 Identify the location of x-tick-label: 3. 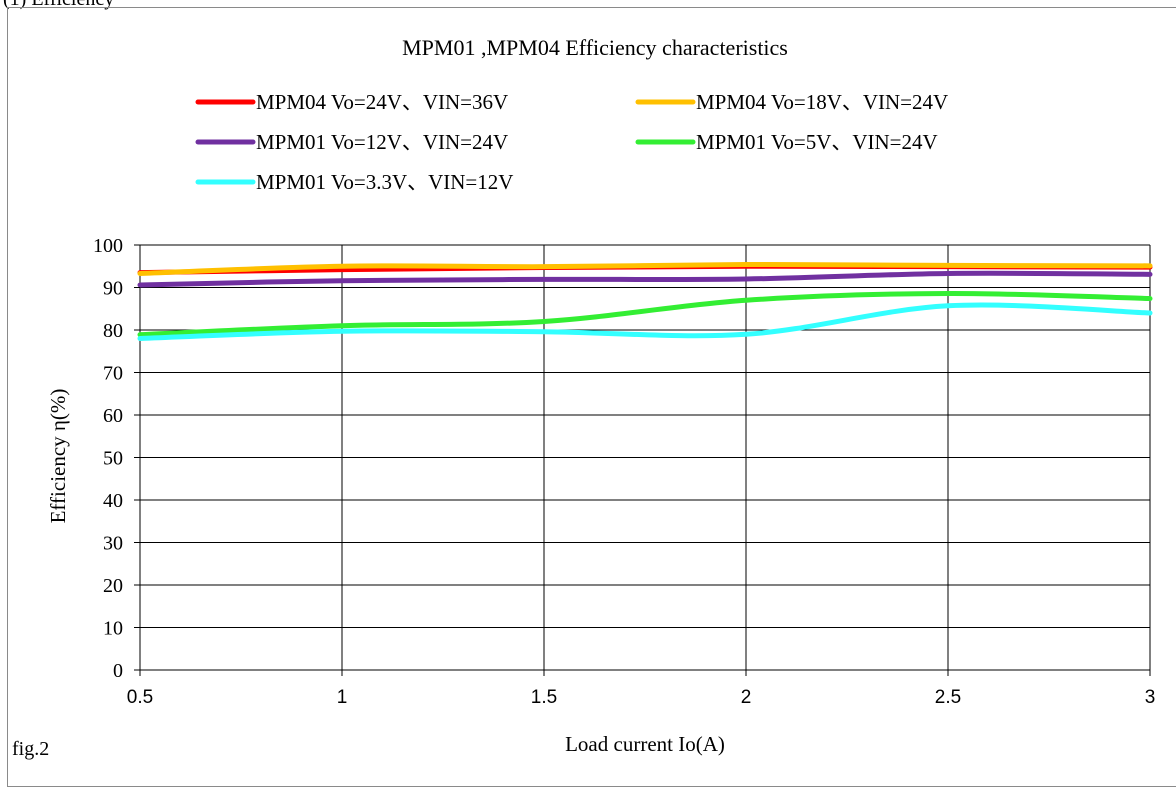
(1150, 697).